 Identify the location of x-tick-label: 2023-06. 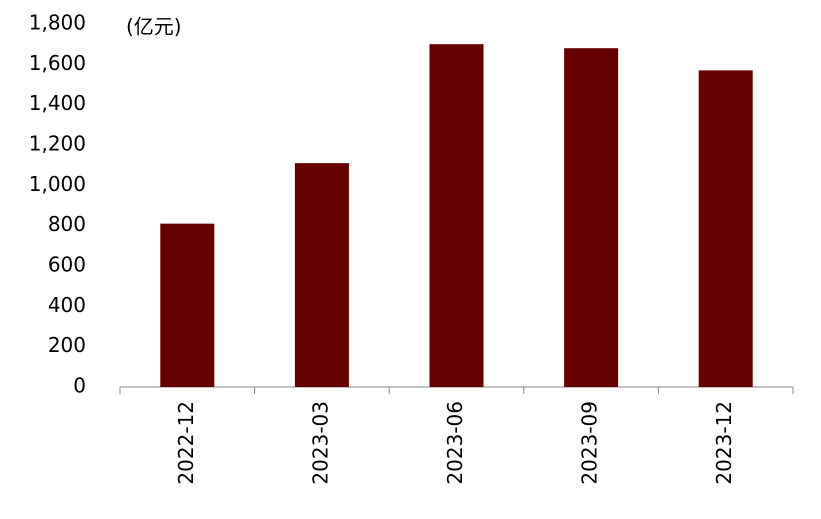
(455, 443).